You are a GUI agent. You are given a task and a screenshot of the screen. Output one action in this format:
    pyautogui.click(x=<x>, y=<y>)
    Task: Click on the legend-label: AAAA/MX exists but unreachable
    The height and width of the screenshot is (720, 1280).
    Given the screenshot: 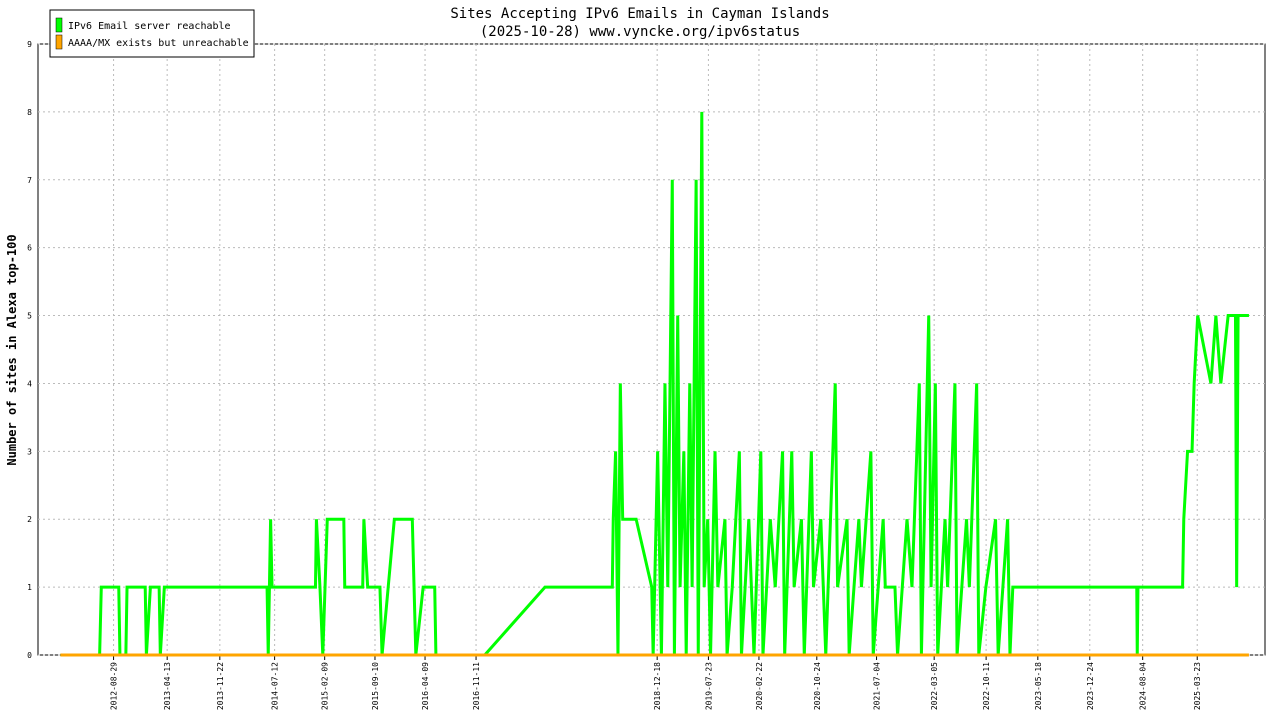 What is the action you would take?
    pyautogui.click(x=158, y=43)
    